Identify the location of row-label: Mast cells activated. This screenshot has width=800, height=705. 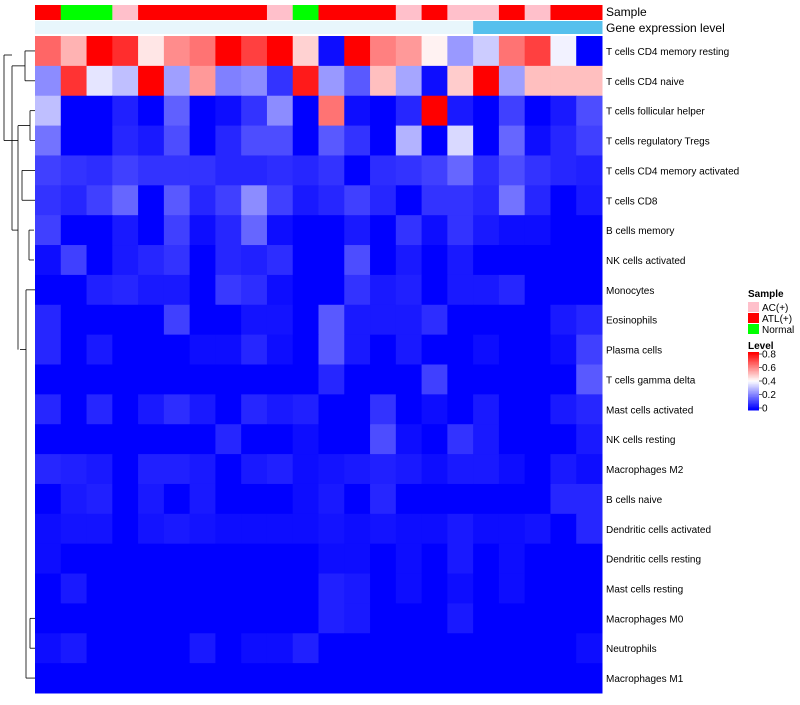
(649, 410).